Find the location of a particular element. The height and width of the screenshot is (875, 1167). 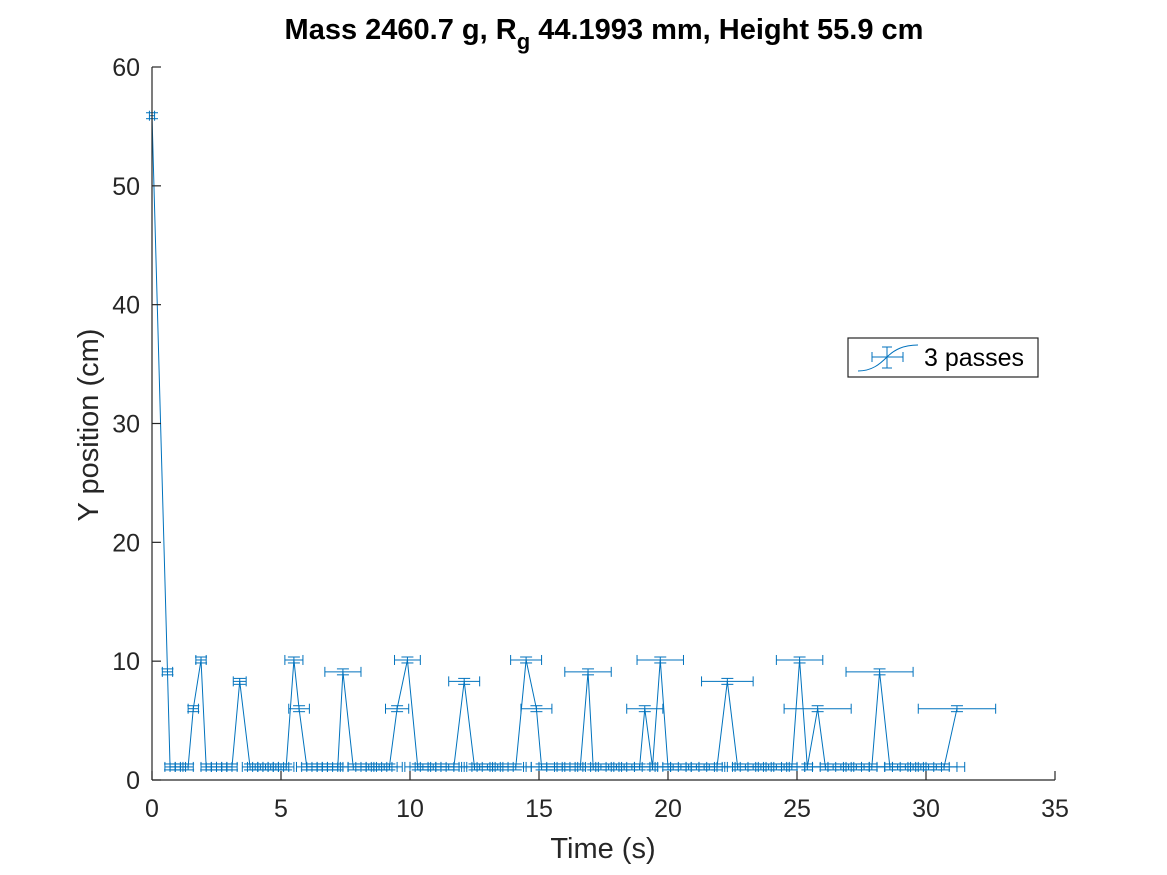

y-tick-label: 50 is located at coordinates (126, 187).